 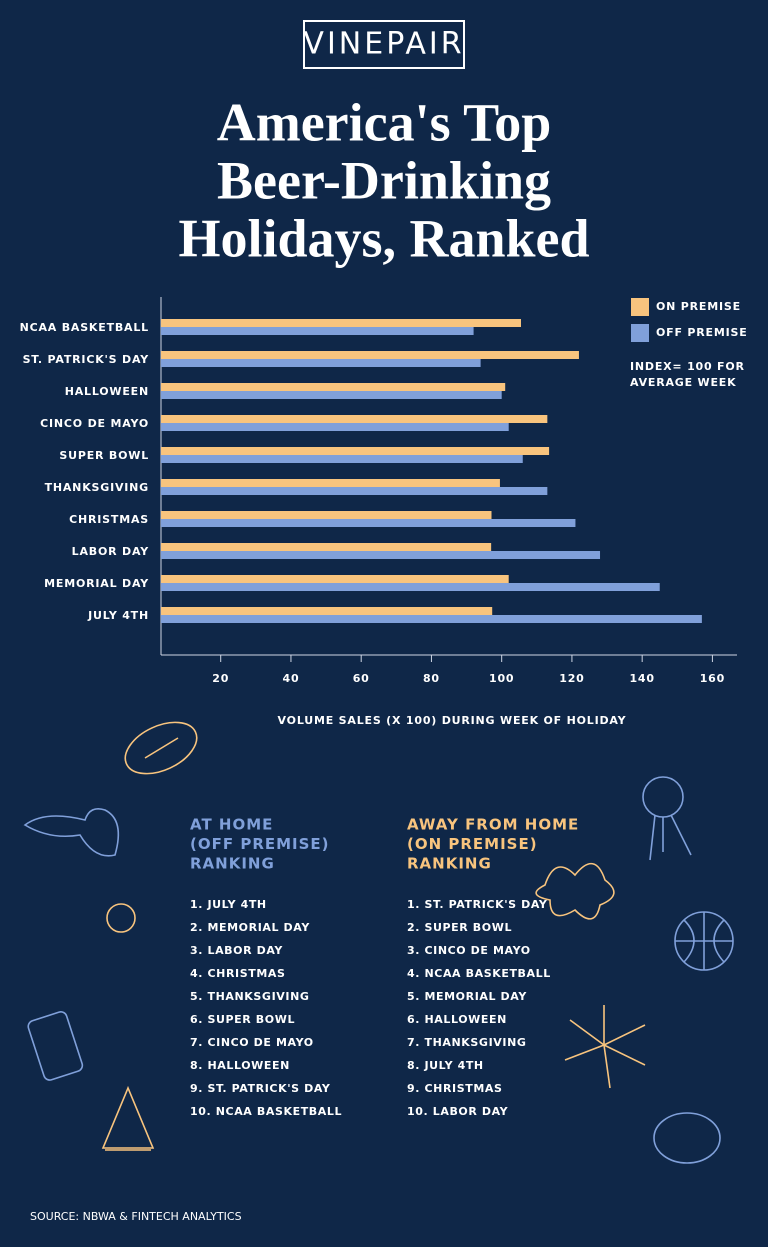 I want to click on category-label: ST. PATRICK'S DAY, so click(x=86, y=359).